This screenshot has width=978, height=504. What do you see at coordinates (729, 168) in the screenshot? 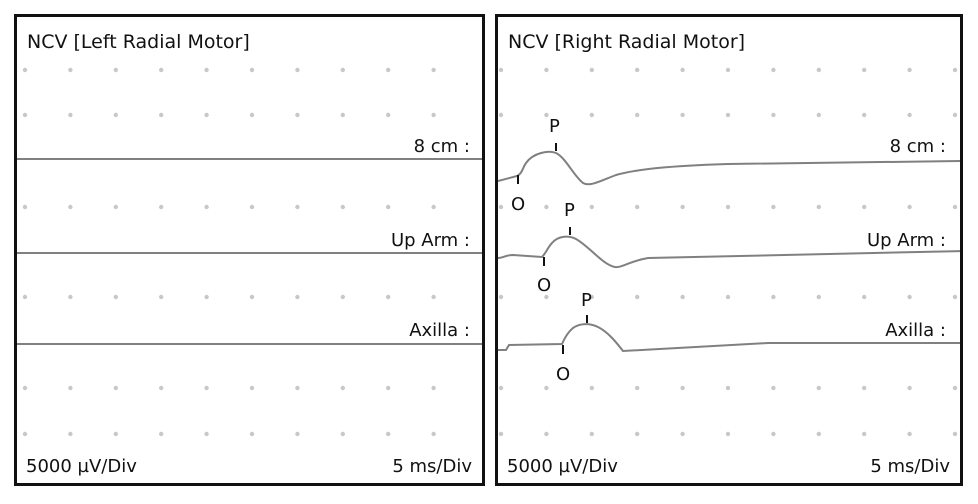
I see `trace-8cm` at bounding box center [729, 168].